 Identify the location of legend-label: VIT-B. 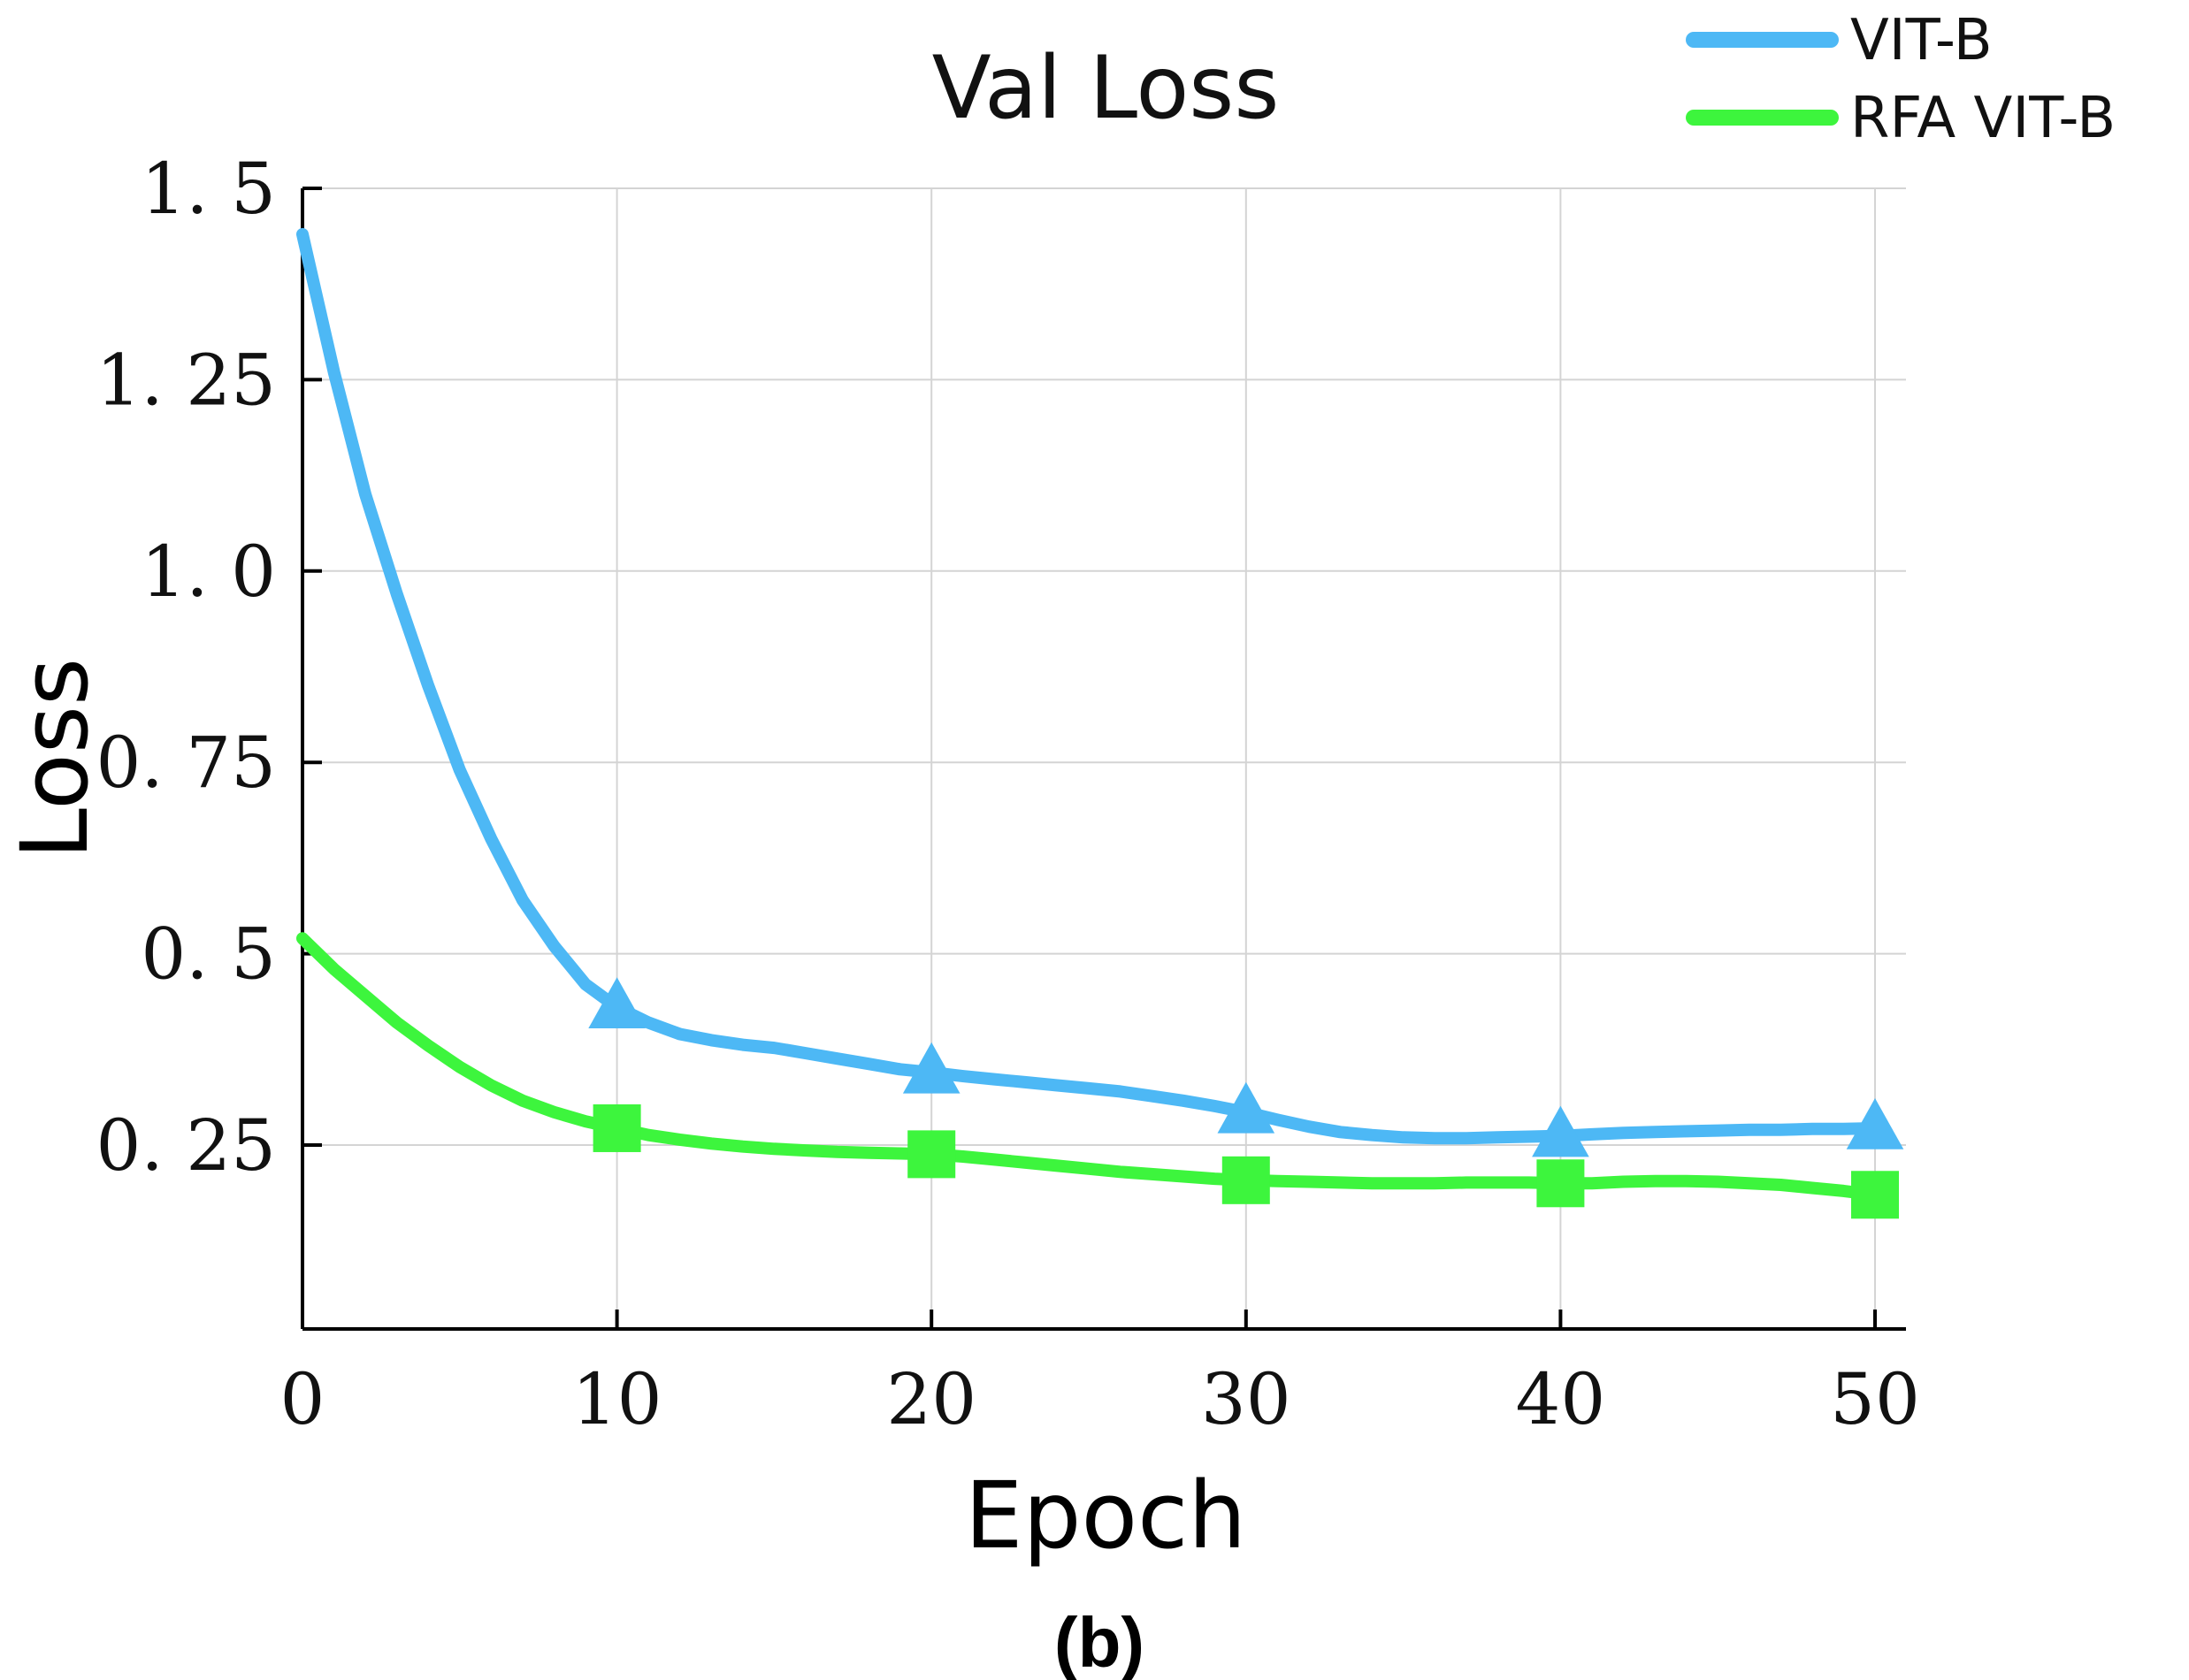
(1921, 40).